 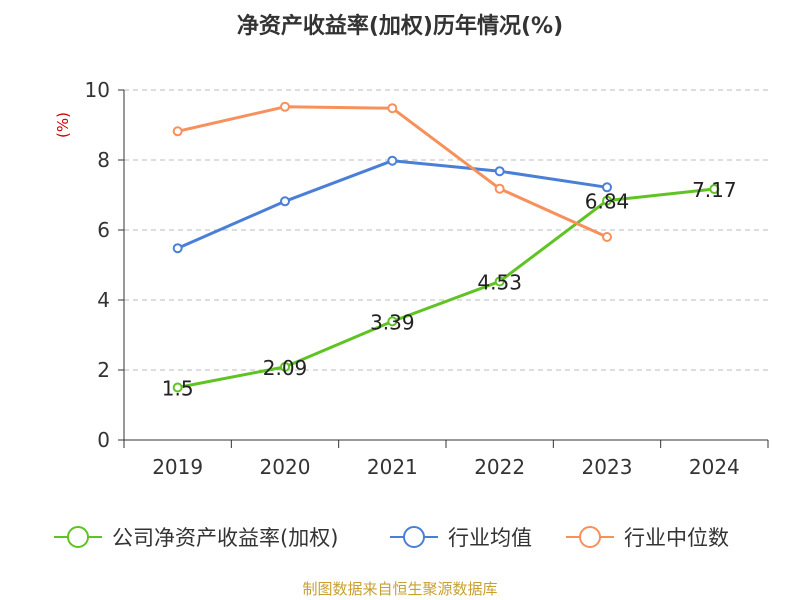 I want to click on legend-item: 行业均值, so click(x=461, y=538).